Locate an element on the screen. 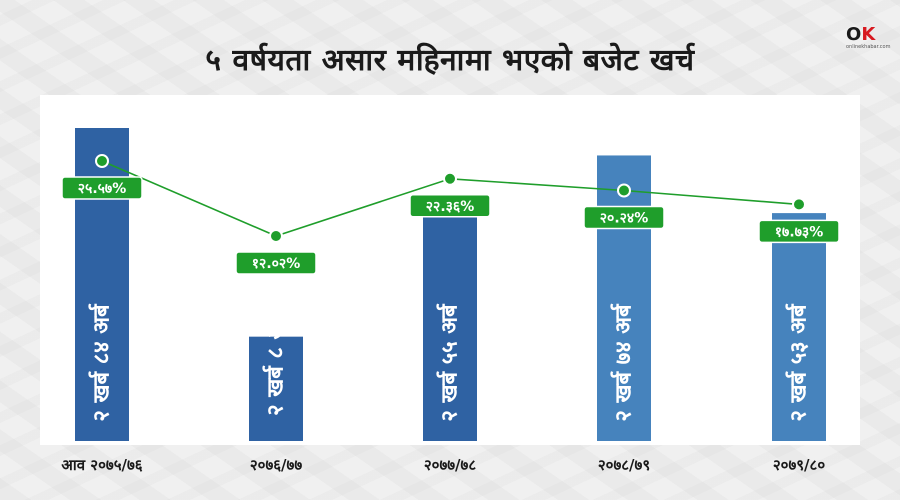 The height and width of the screenshot is (500, 900). category-label: २०७८/७९ is located at coordinates (624, 465).